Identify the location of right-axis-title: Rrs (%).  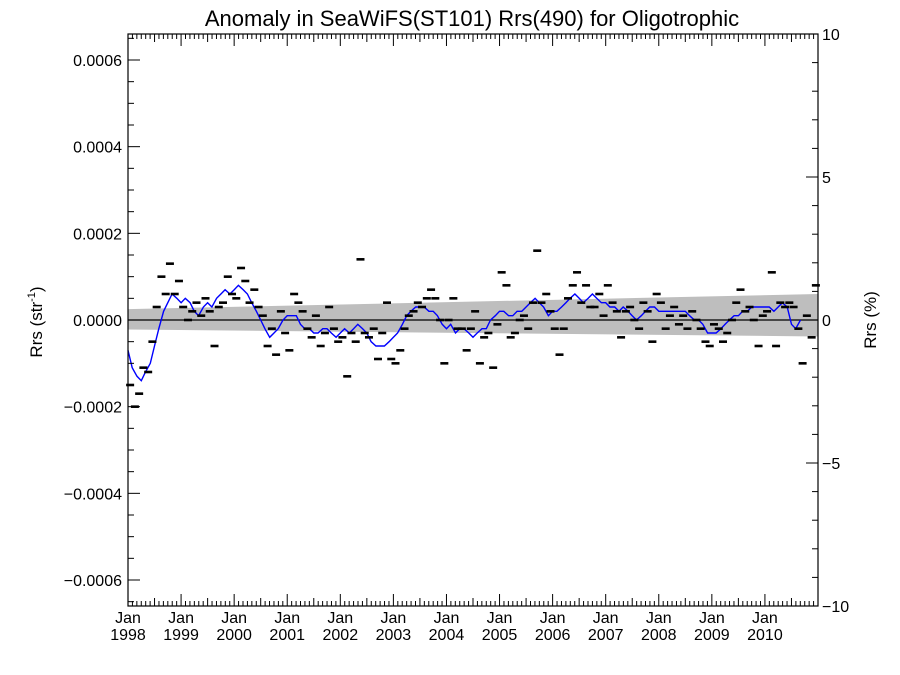
(870, 320).